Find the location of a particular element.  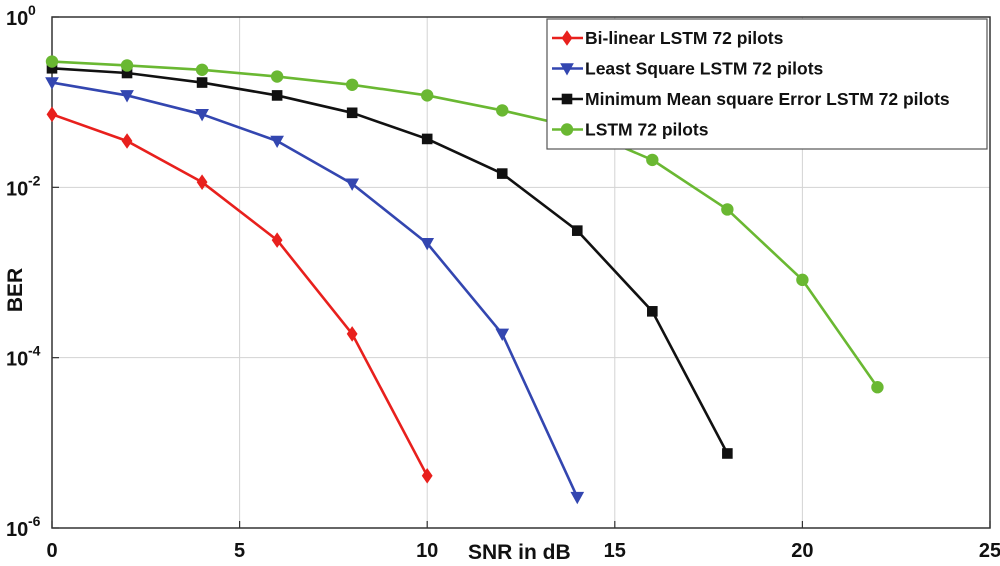

legend-entry: Bi-linear LSTM 72 pilots is located at coordinates (668, 38).